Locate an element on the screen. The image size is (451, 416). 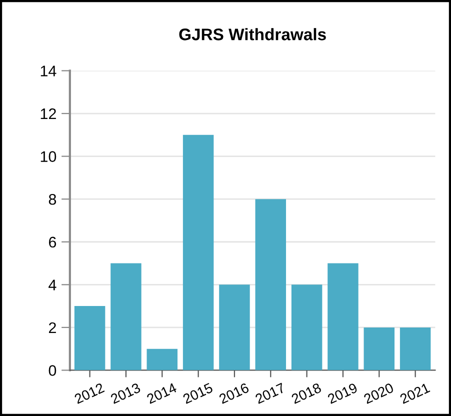
x-tick-label: 2014 is located at coordinates (162, 393).